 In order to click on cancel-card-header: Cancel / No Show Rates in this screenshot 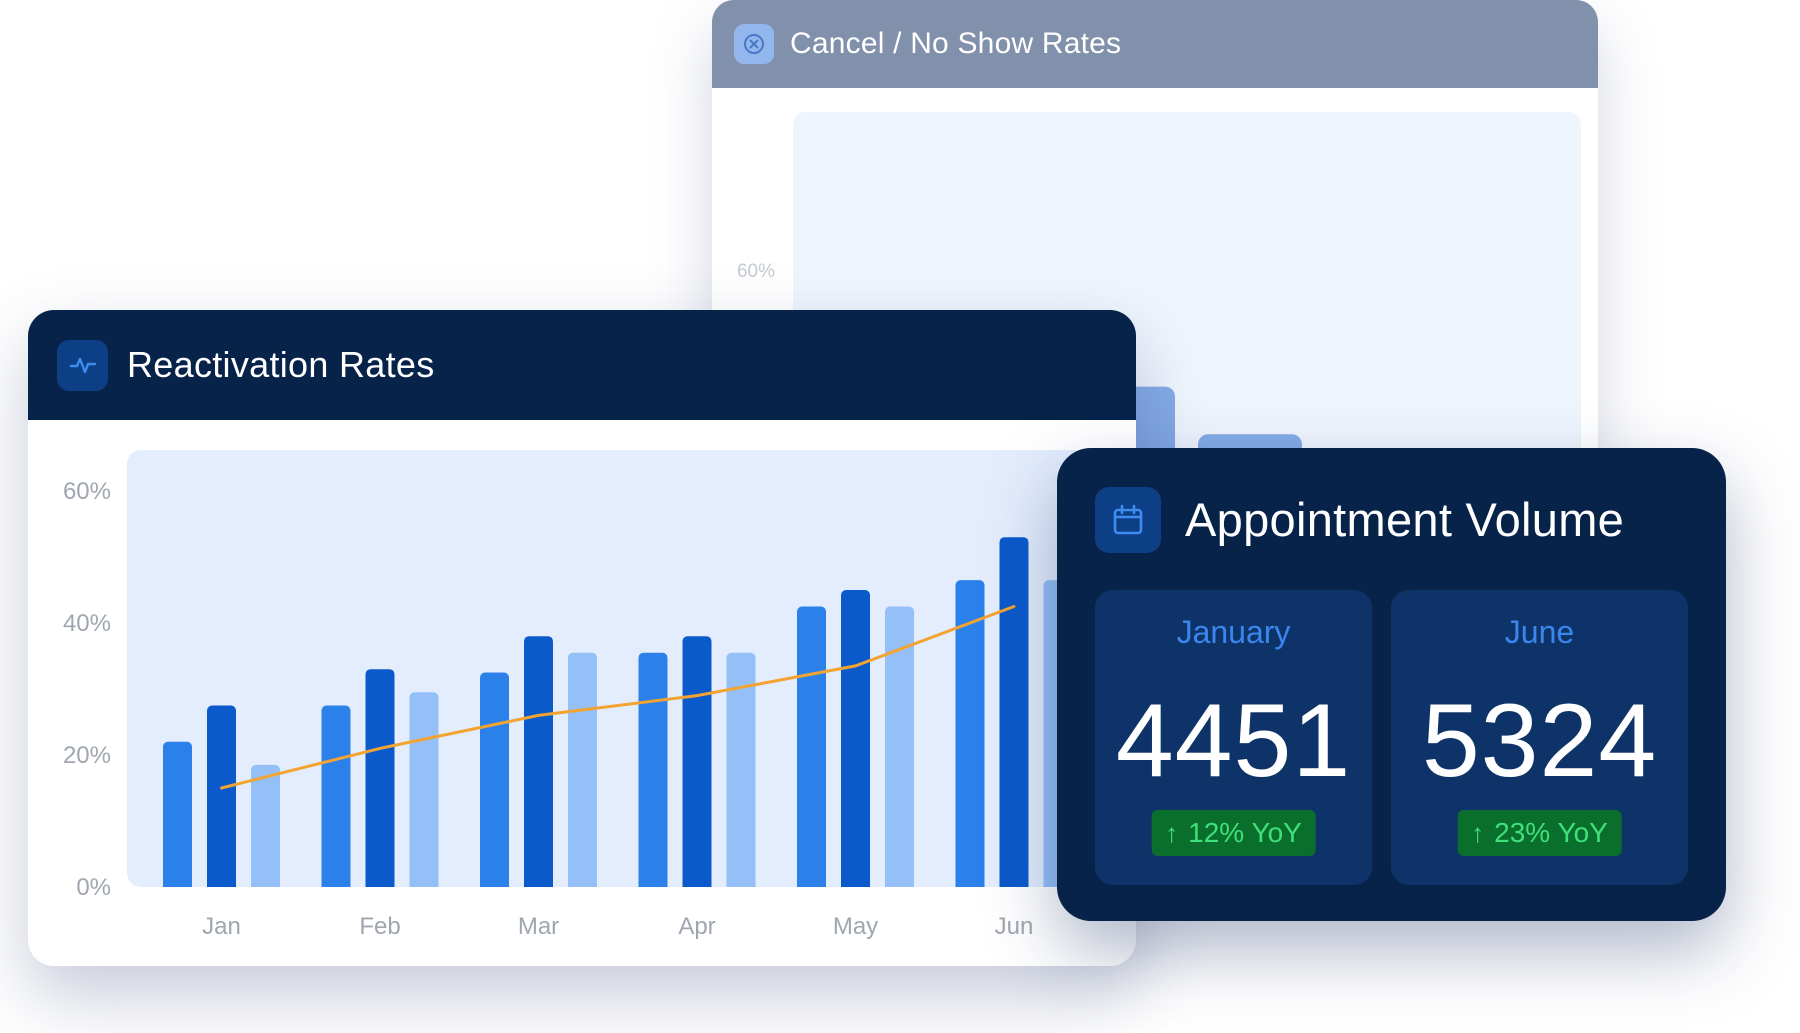, I will do `click(1155, 44)`.